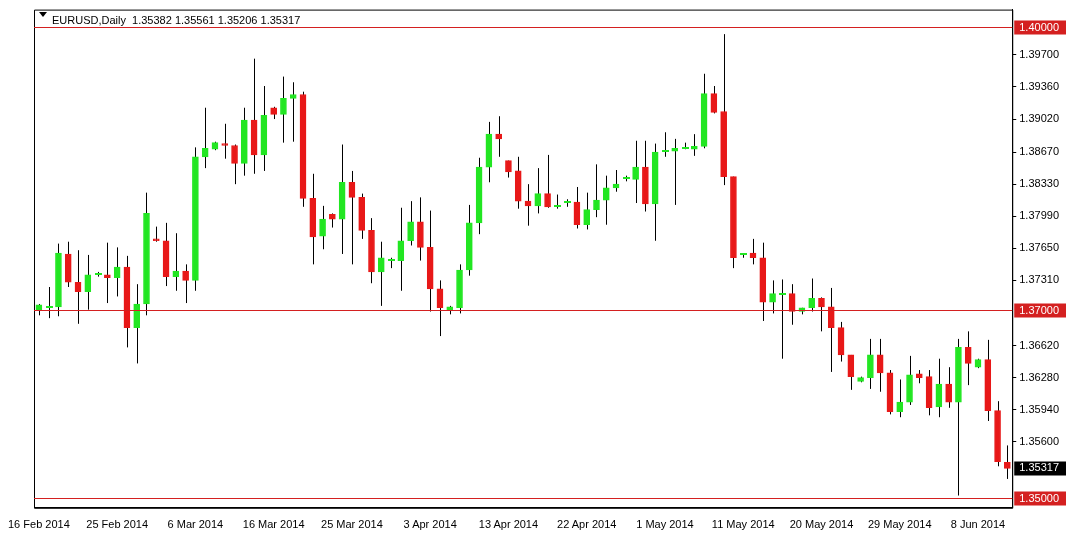 Image resolution: width=1066 pixels, height=537 pixels. What do you see at coordinates (1039, 309) in the screenshot?
I see `ref-line-label: 1.37000` at bounding box center [1039, 309].